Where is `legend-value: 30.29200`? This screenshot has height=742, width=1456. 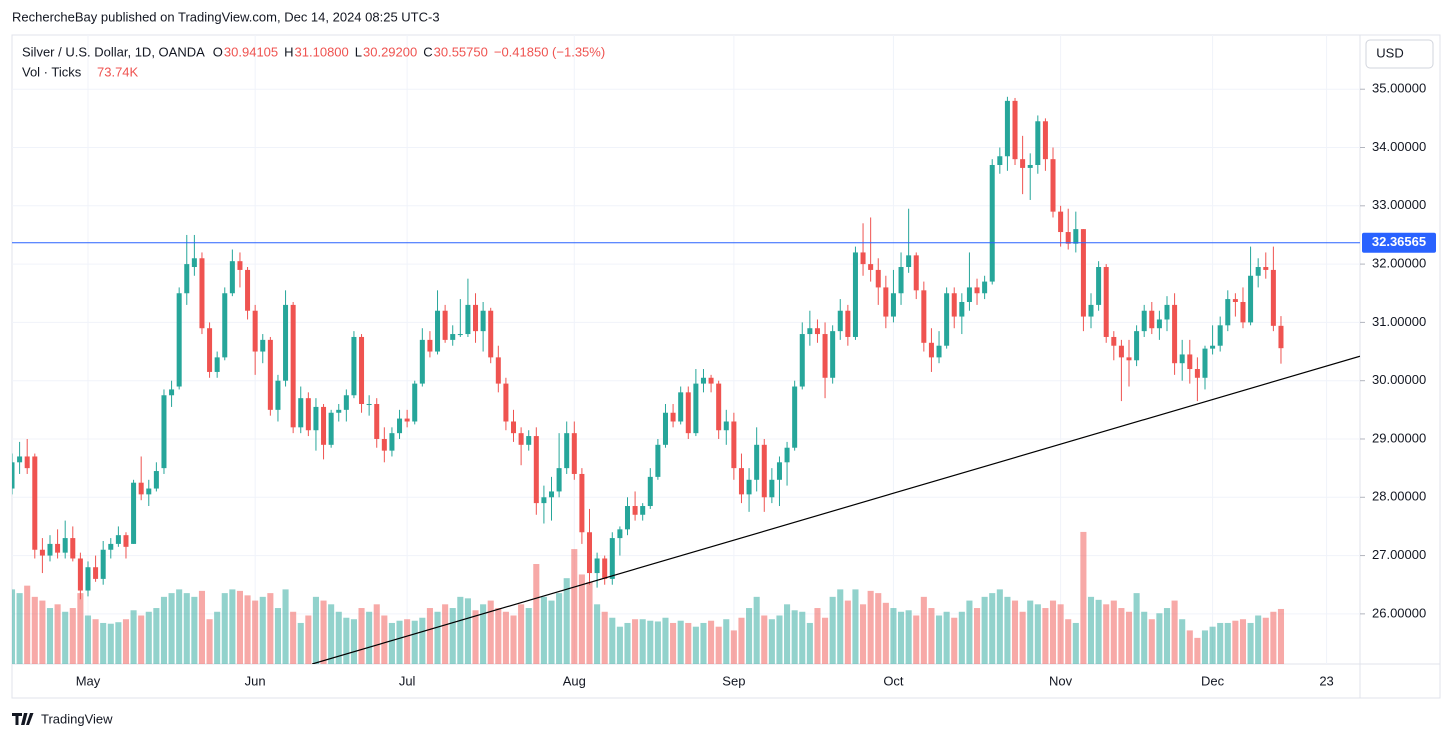 legend-value: 30.29200 is located at coordinates (390, 51).